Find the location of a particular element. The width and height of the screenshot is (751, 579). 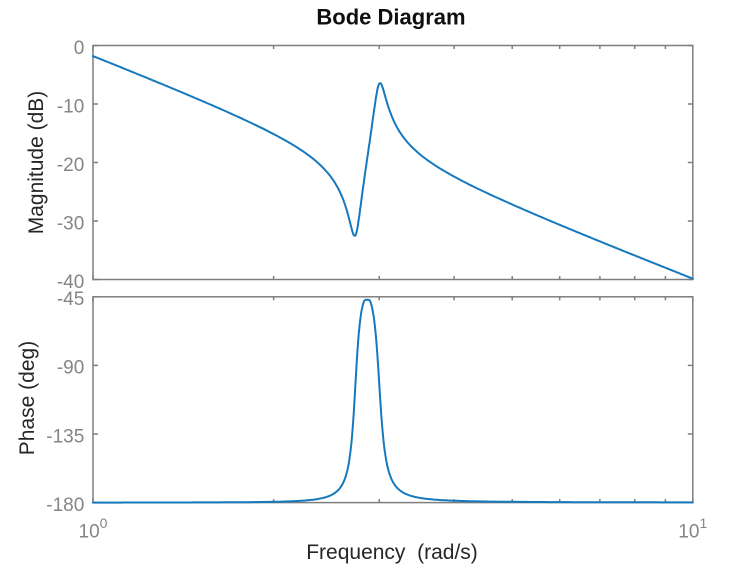

svg-text: Frequency (rad/s) is located at coordinates (392, 552).